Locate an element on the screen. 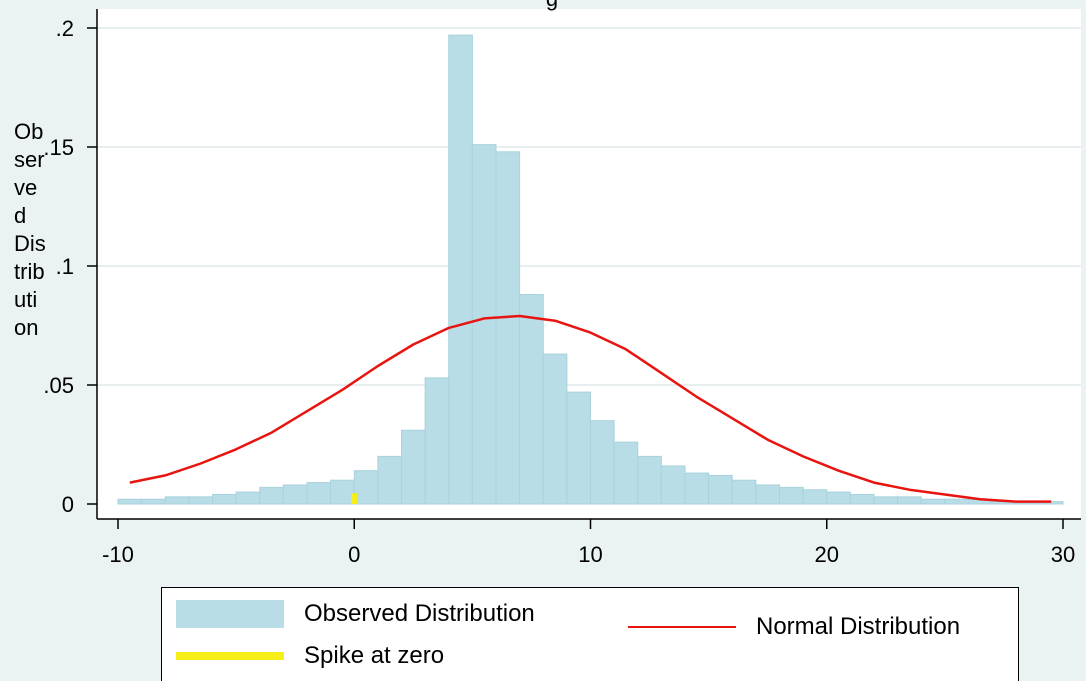  y-tick-label-2: .1 is located at coordinates (65, 266).